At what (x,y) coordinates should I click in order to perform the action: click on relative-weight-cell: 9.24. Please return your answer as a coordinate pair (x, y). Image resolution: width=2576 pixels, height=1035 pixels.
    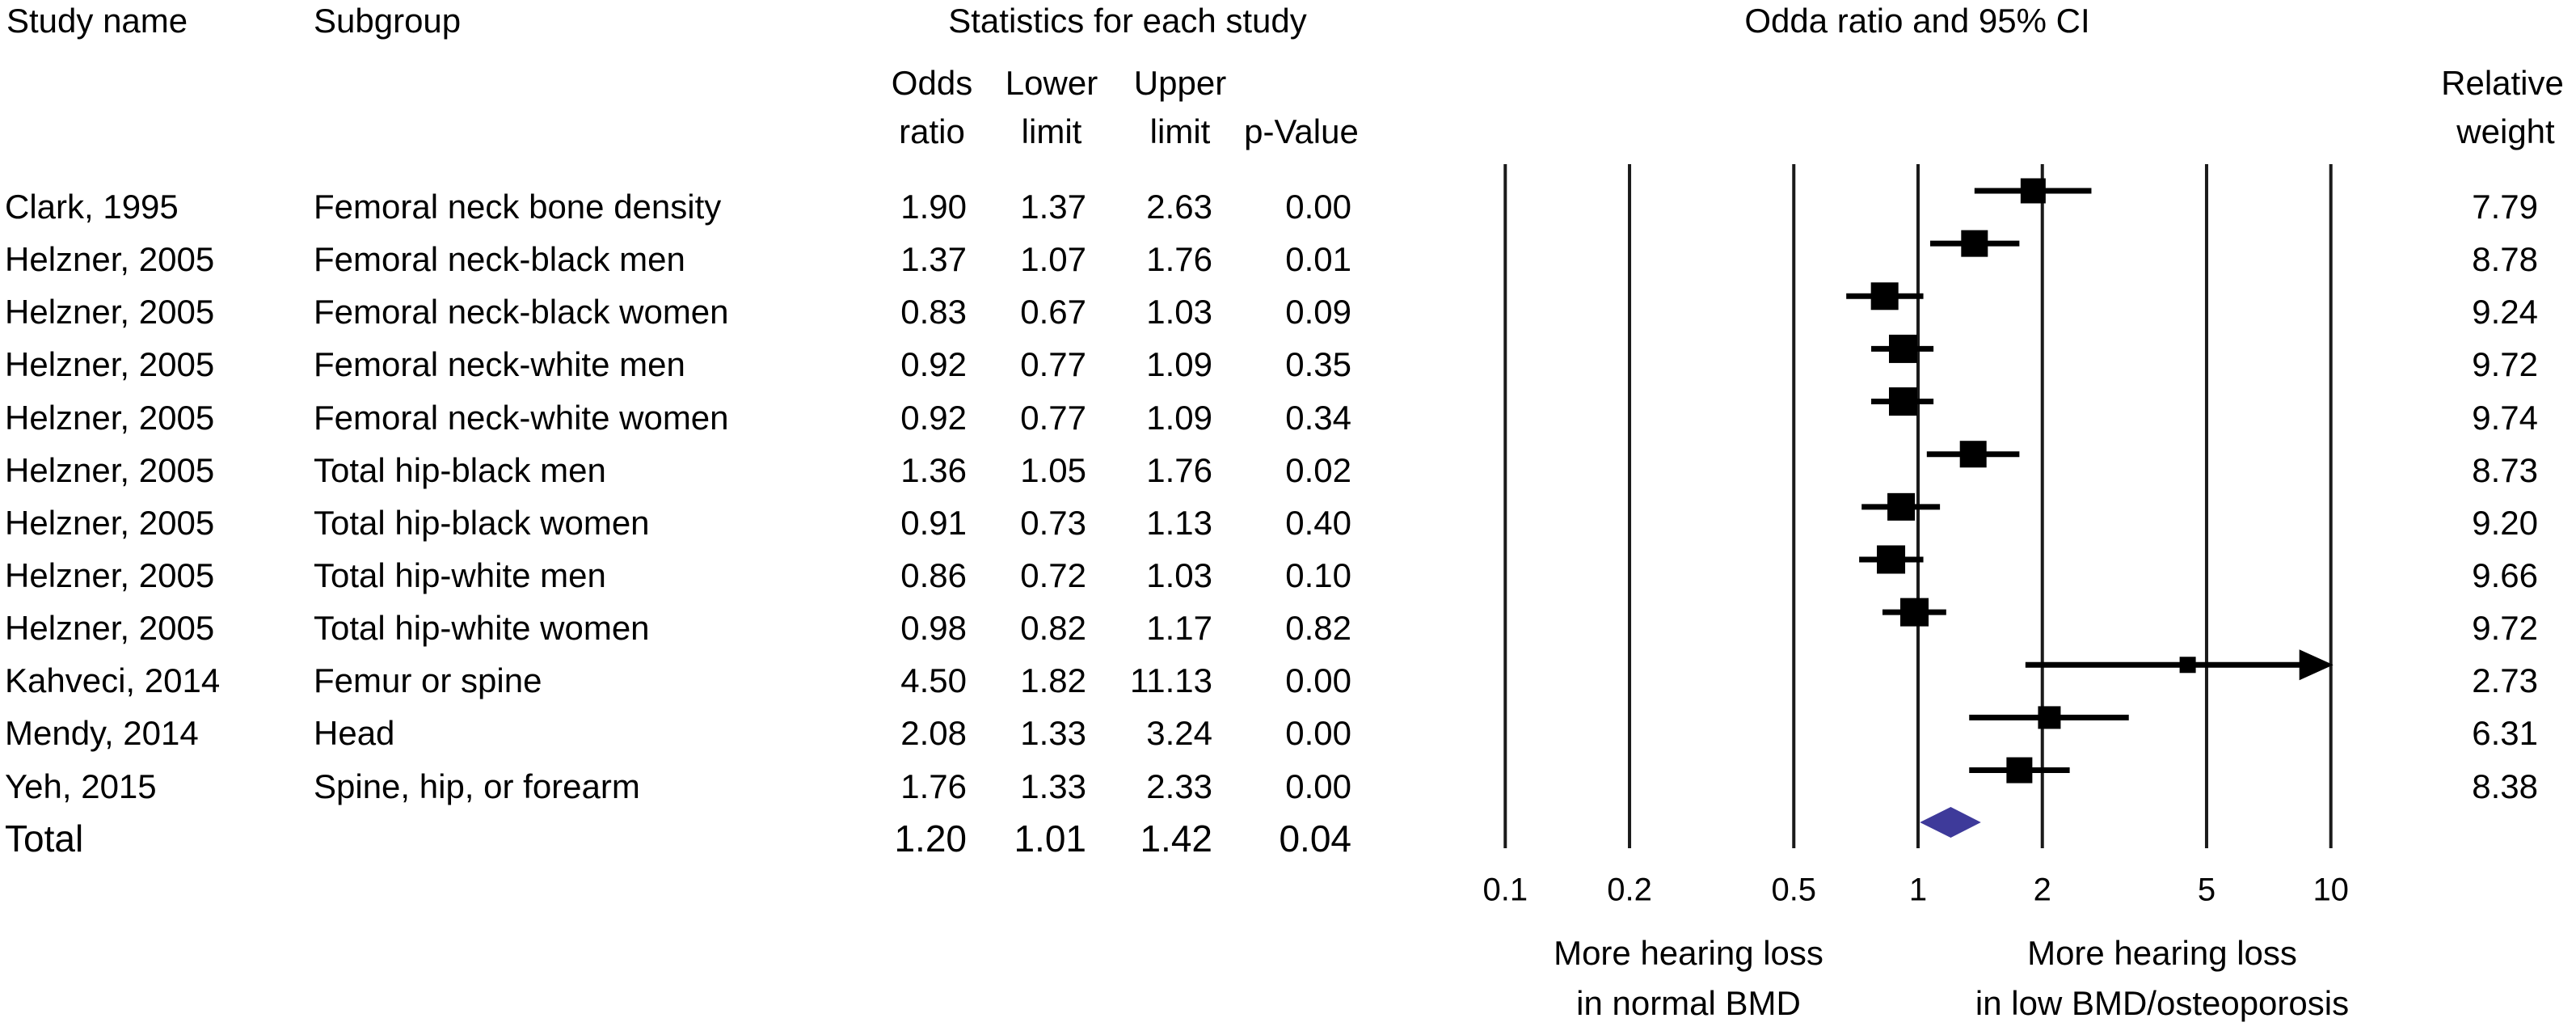
    Looking at the image, I should click on (2505, 312).